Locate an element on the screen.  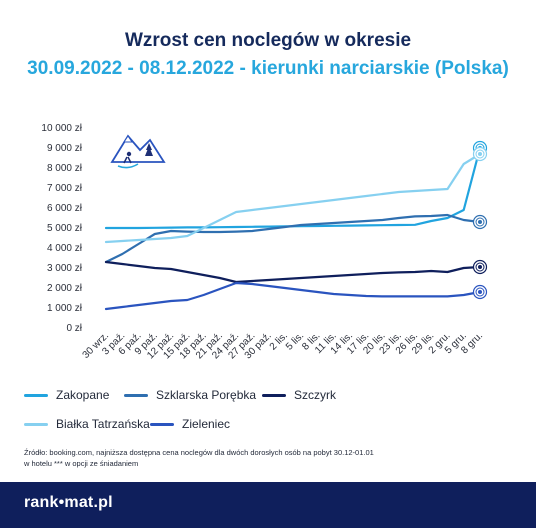
y-tick-label: 8 000 zł is located at coordinates (65, 168).